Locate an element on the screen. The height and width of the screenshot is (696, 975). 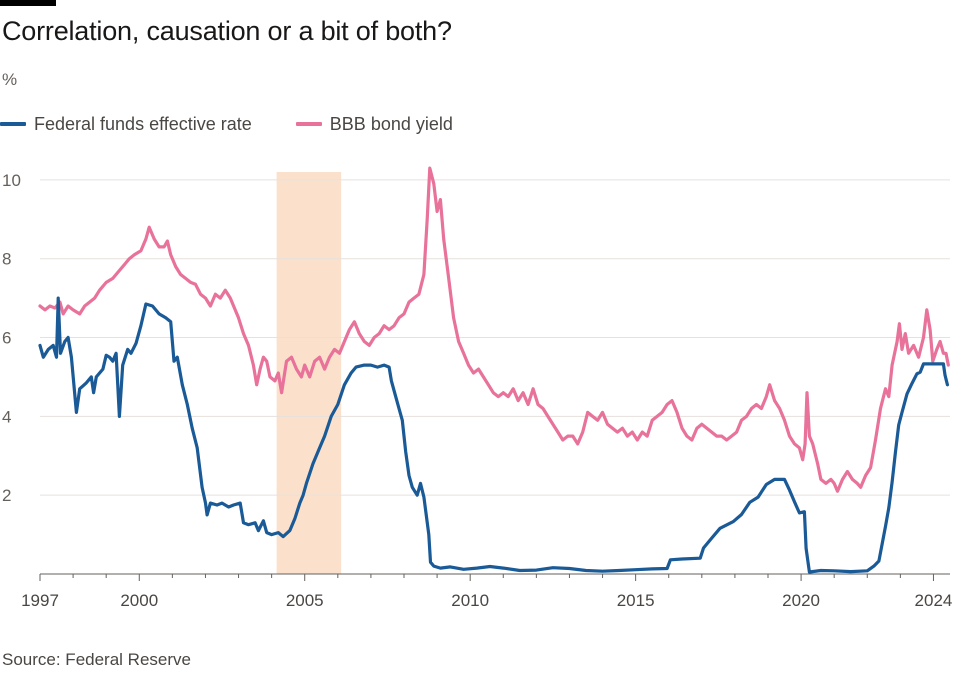
y-axis-unit: % is located at coordinates (10, 79).